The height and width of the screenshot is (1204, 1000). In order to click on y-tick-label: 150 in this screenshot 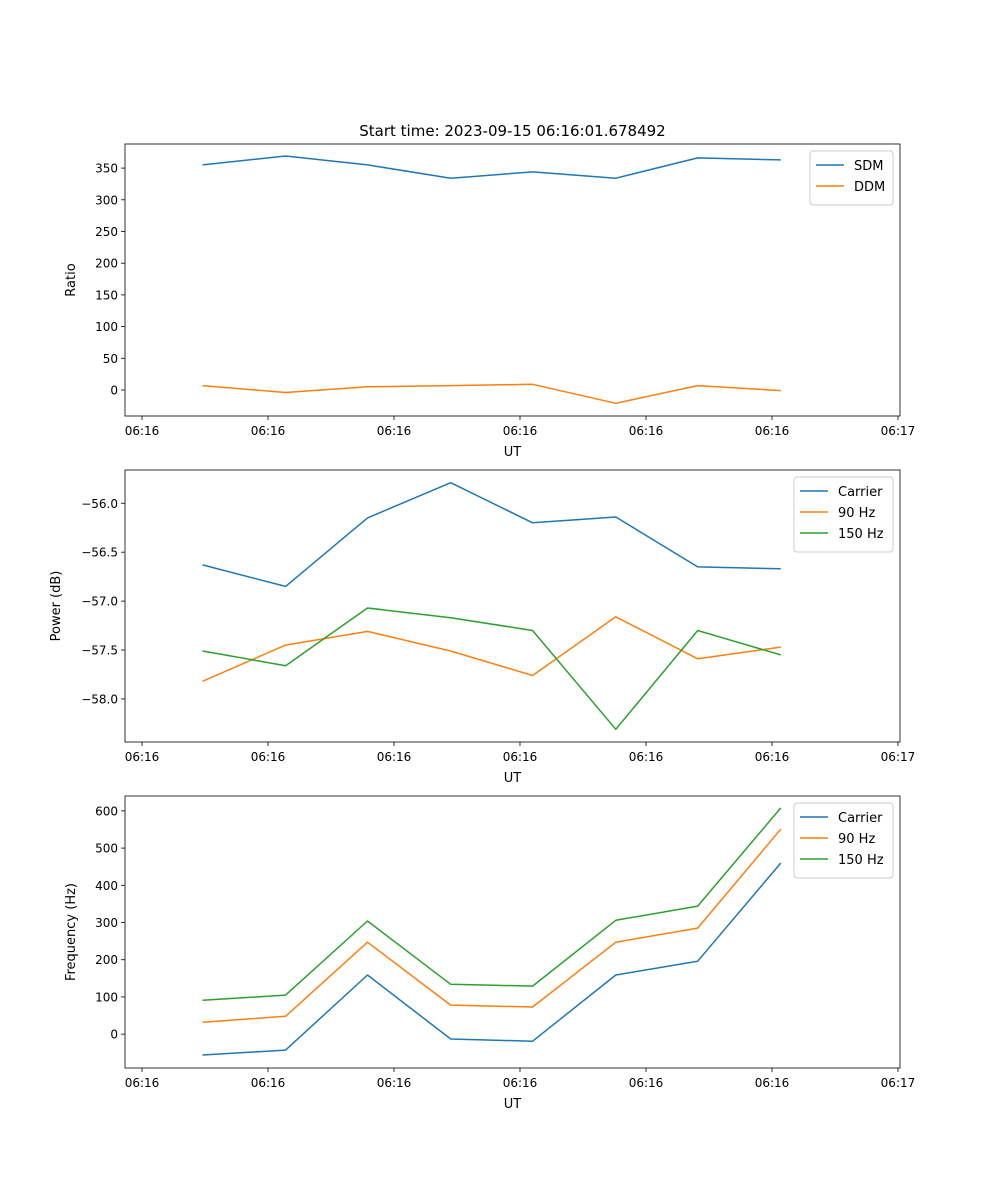, I will do `click(106, 295)`.